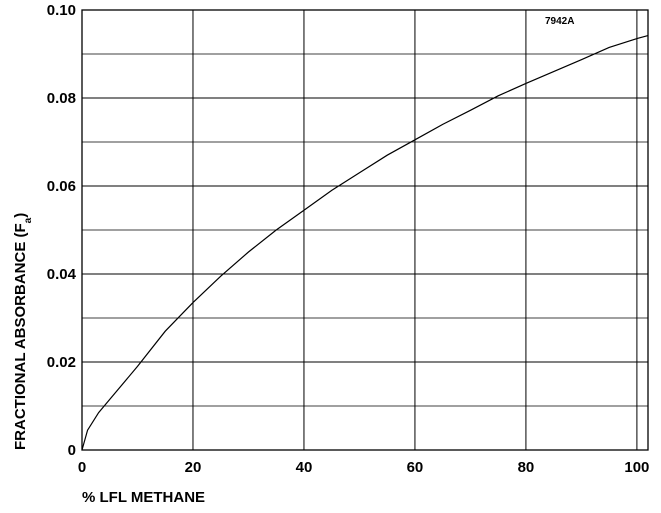 The image size is (661, 513). Describe the element at coordinates (415, 467) in the screenshot. I see `x-tick-label: 60` at that location.